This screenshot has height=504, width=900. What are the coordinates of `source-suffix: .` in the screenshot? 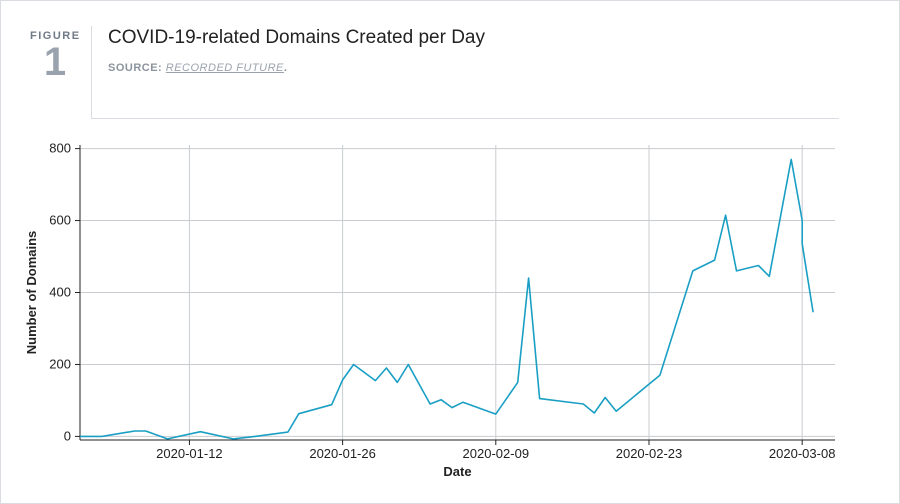 It's located at (285, 68).